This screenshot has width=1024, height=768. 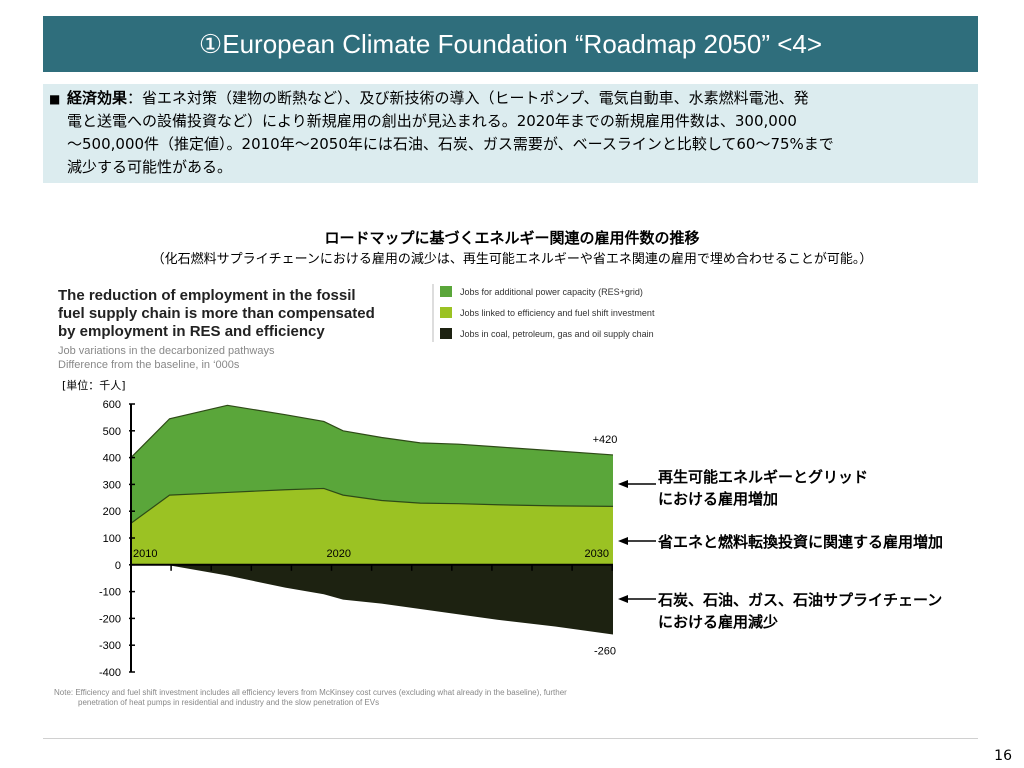 What do you see at coordinates (112, 539) in the screenshot?
I see `y-tick-label: 100` at bounding box center [112, 539].